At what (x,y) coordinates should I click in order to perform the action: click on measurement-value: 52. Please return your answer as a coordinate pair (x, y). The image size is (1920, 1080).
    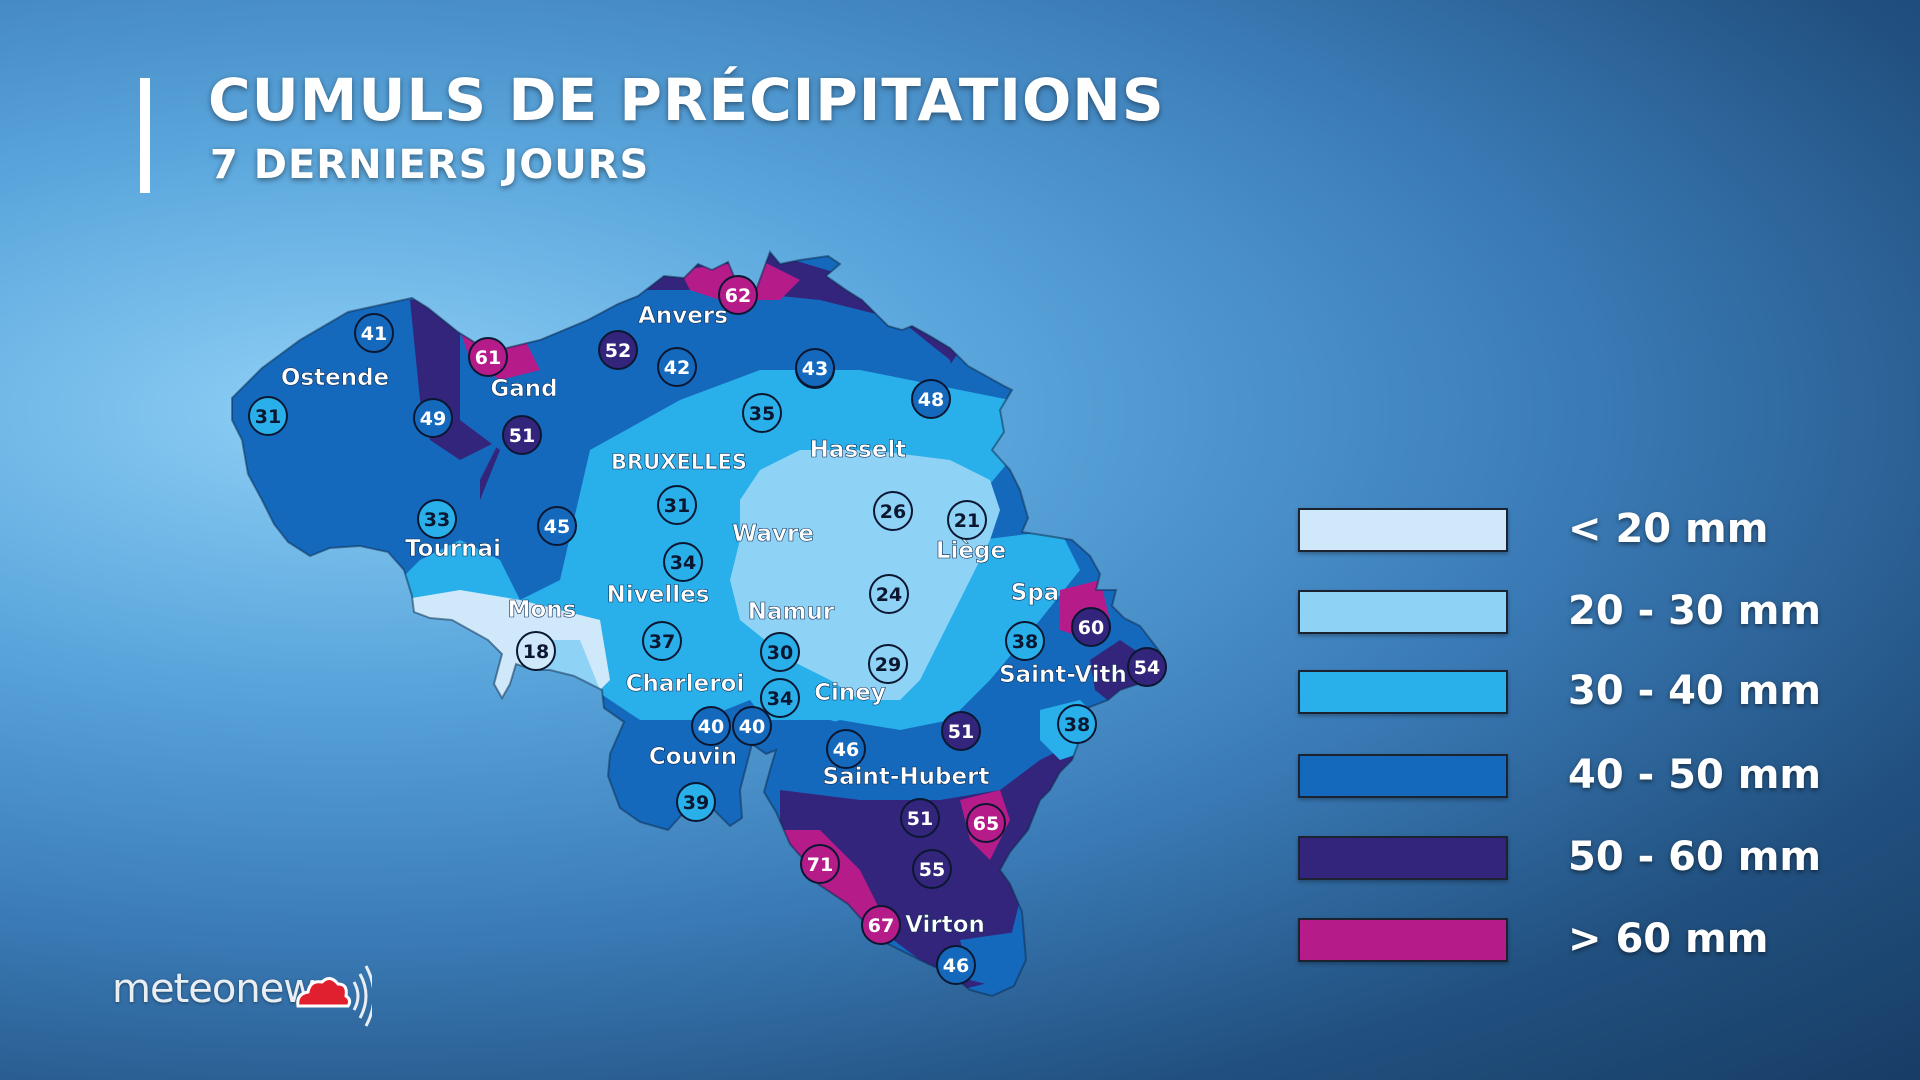
    Looking at the image, I should click on (618, 351).